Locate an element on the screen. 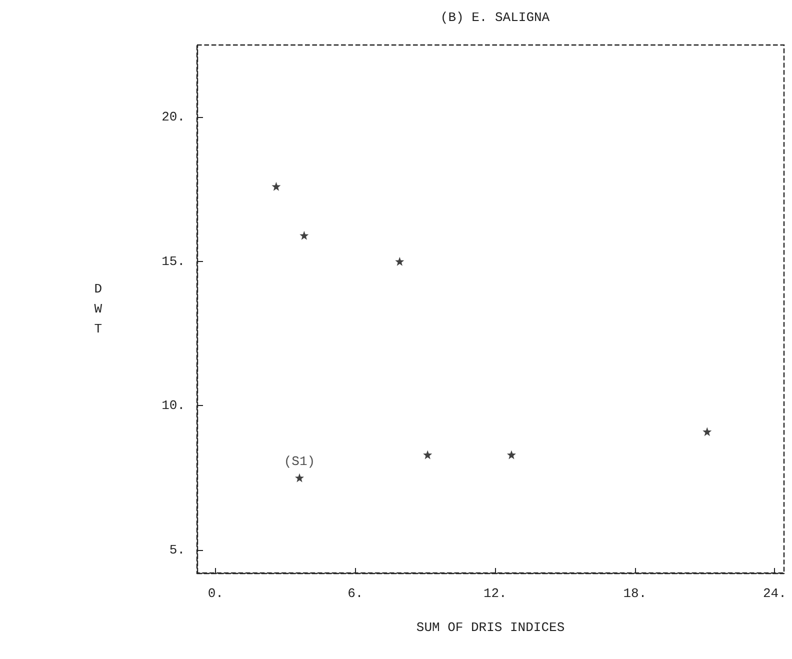  x-tick-label: 18. is located at coordinates (635, 593).